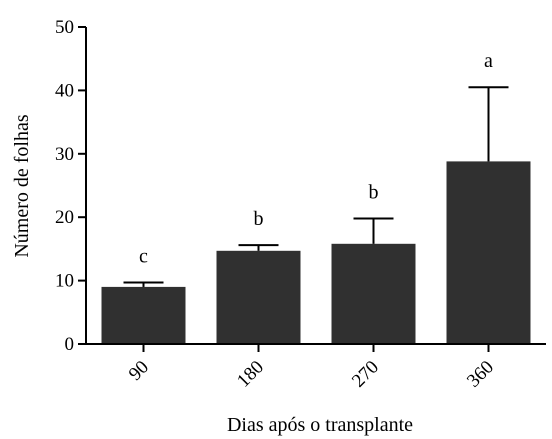 This screenshot has height=439, width=552. I want to click on significance-letter-90: c, so click(143, 257).